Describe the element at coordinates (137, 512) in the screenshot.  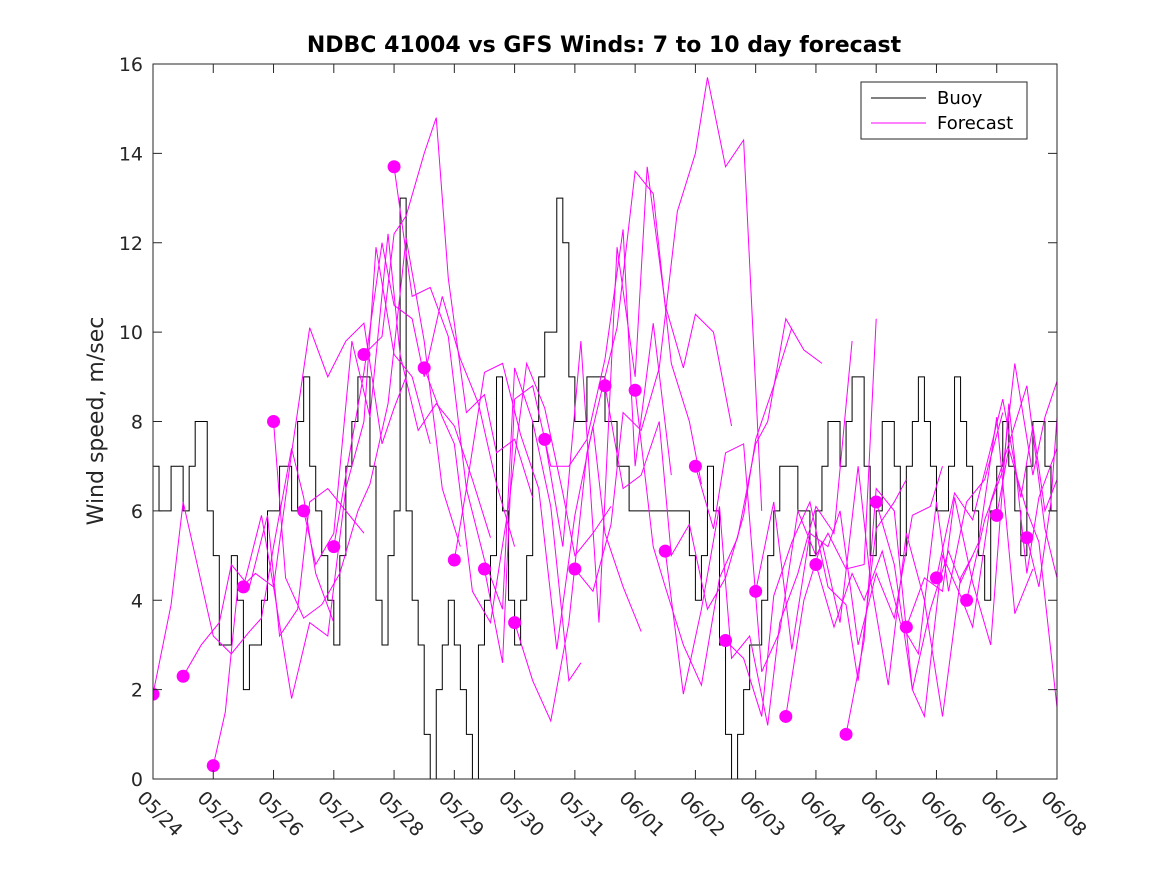
I see `y-tick-label: 6` at that location.